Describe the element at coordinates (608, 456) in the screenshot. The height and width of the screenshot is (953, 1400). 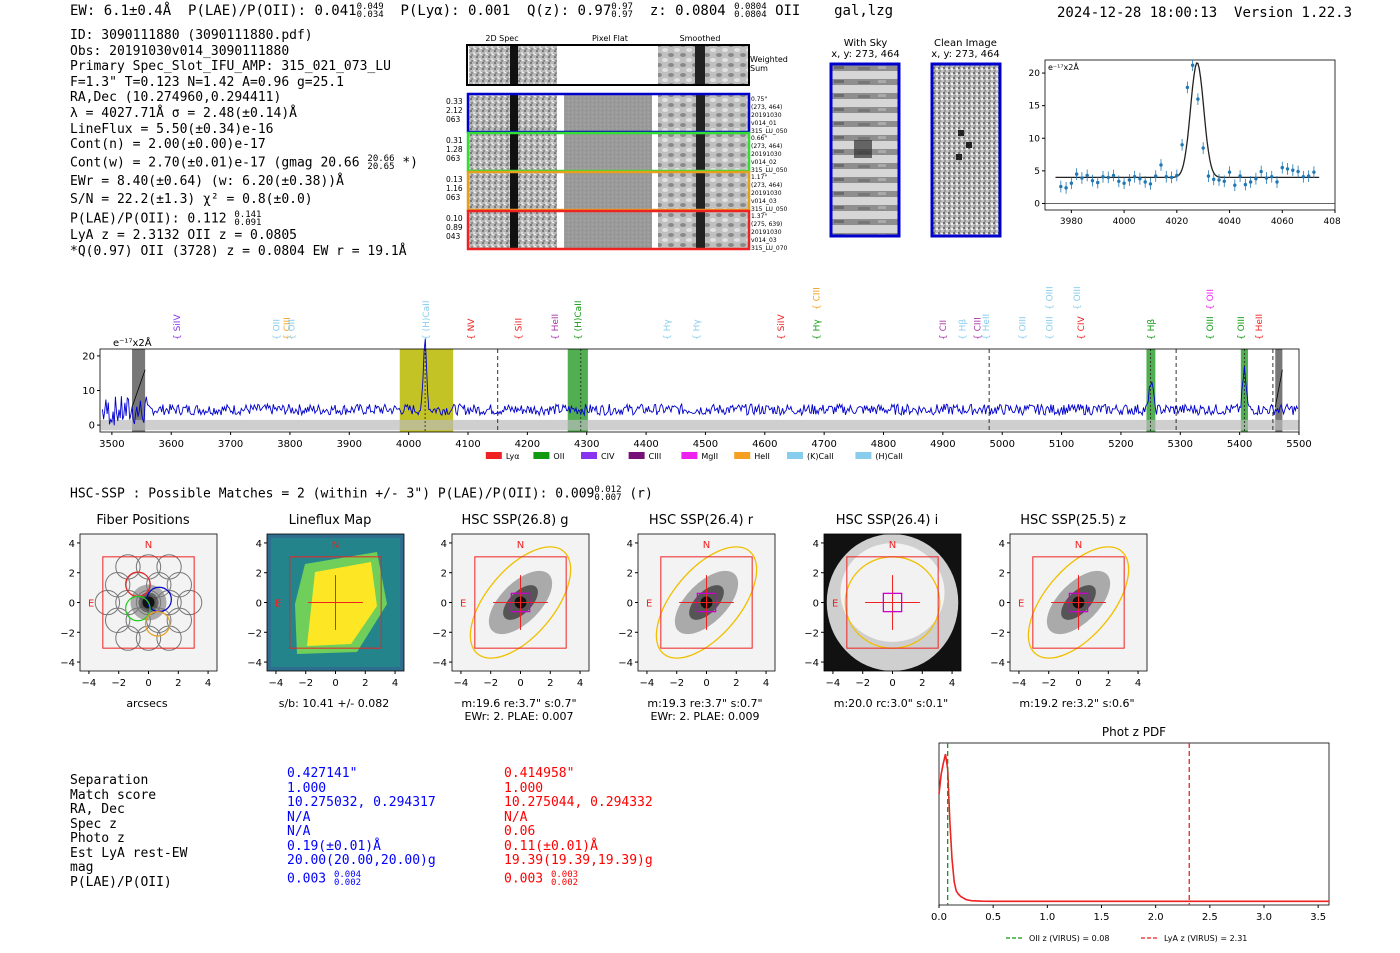
I see `legend-label: CIV` at that location.